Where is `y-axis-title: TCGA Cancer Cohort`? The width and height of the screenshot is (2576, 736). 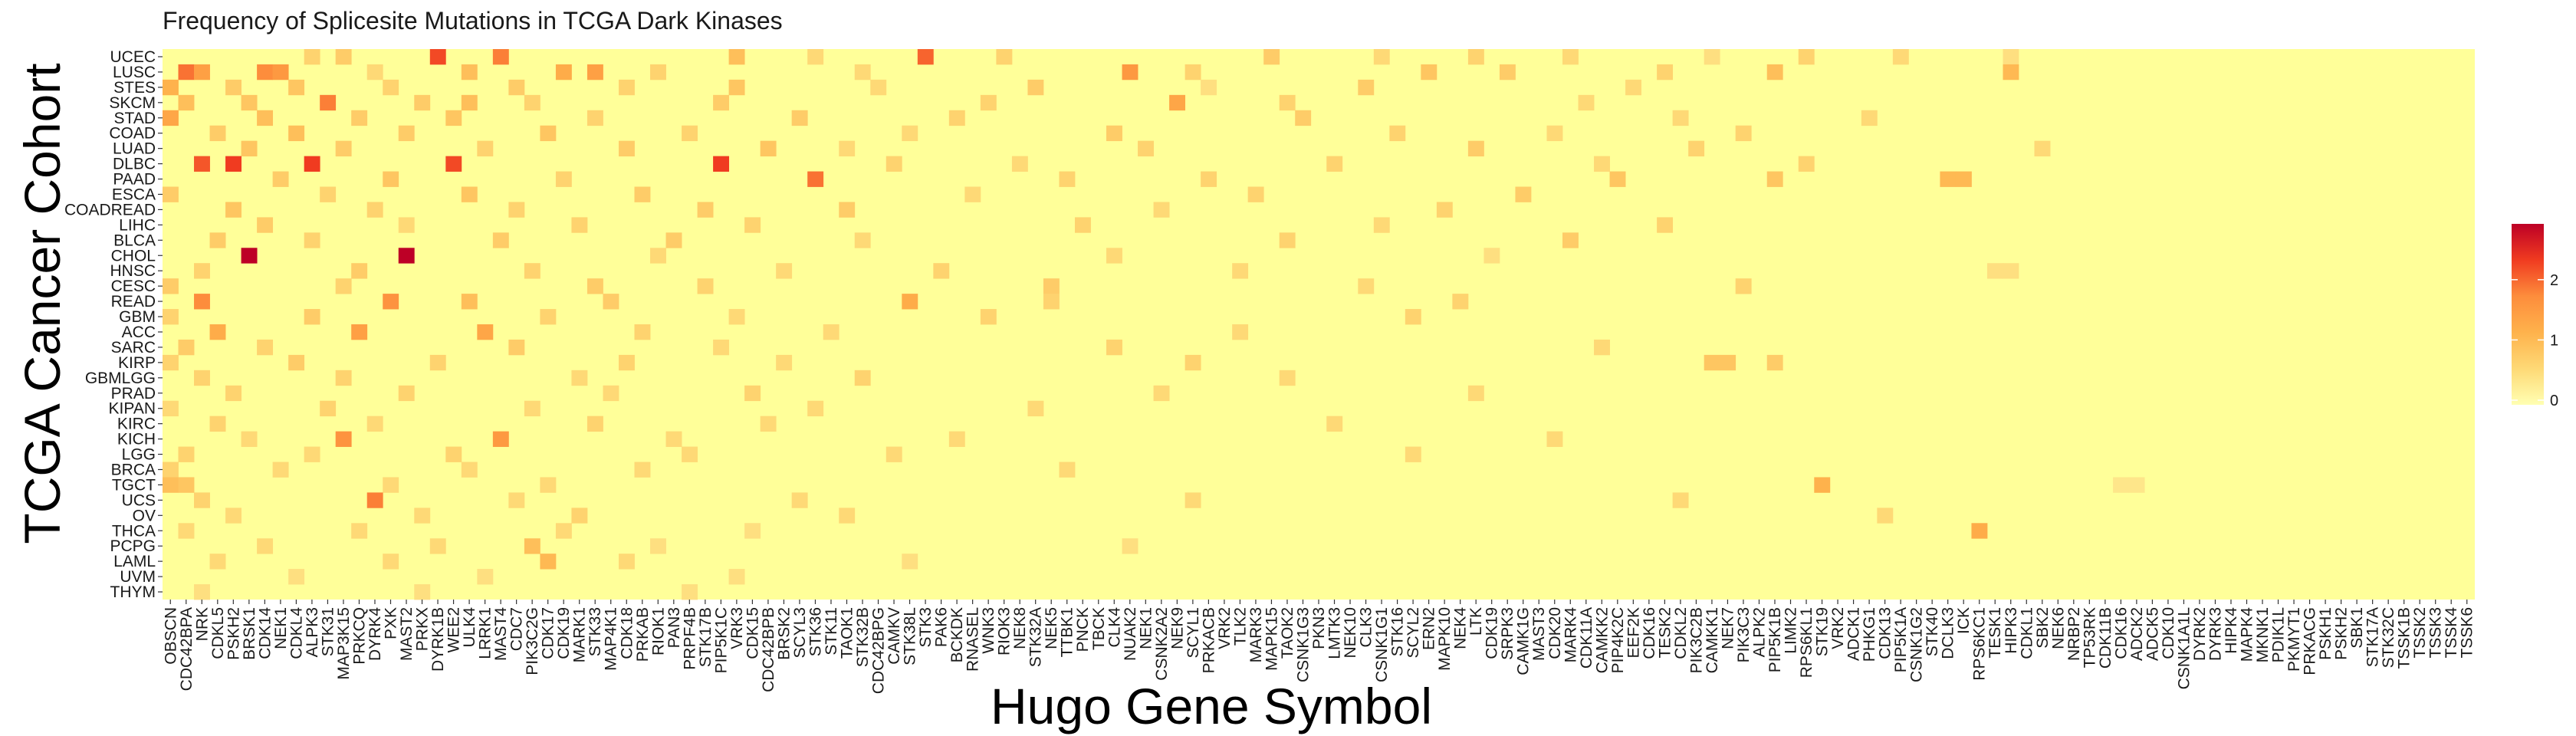 y-axis-title: TCGA Cancer Cohort is located at coordinates (43, 303).